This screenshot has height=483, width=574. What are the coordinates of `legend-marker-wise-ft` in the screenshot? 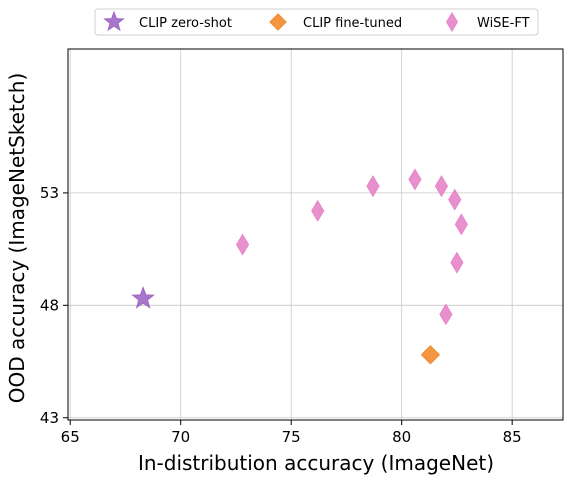 It's located at (452, 22).